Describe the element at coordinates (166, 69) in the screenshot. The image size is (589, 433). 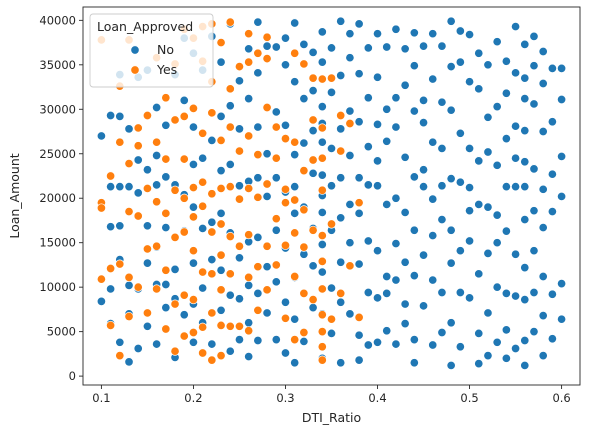
I see `legend-label-yes: Yes` at that location.